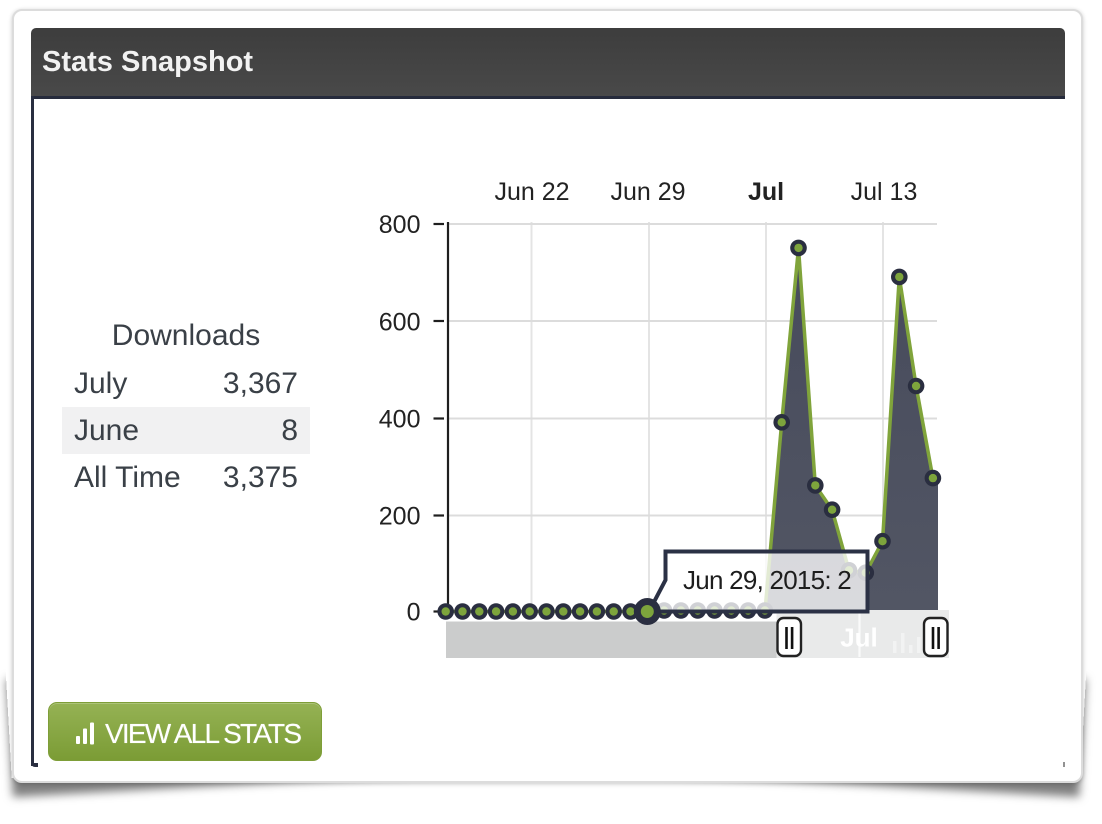  What do you see at coordinates (531, 192) in the screenshot?
I see `svg-text: Jun 22` at bounding box center [531, 192].